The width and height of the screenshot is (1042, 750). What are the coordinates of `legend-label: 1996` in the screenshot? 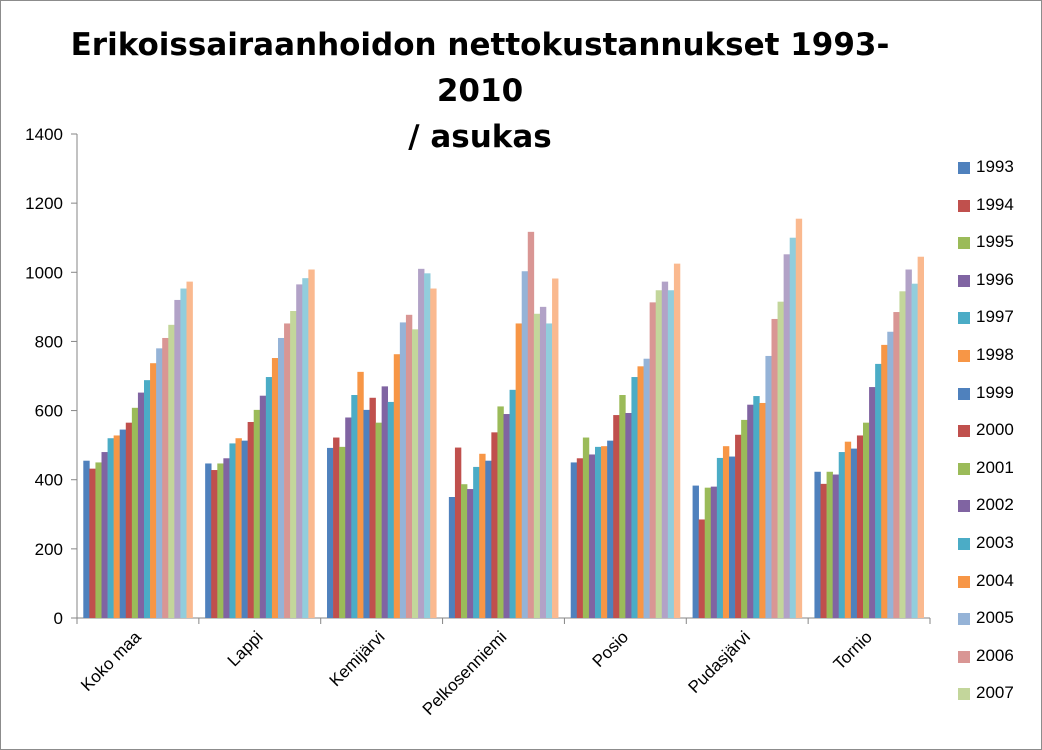 It's located at (995, 279).